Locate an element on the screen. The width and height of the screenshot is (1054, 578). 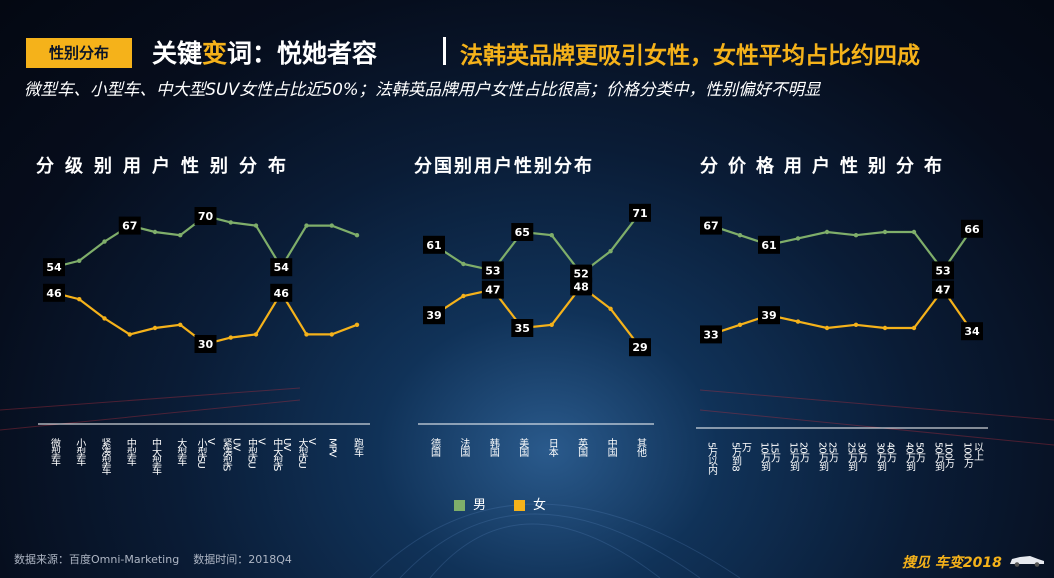
data-label-text: 29 is located at coordinates (639, 347).